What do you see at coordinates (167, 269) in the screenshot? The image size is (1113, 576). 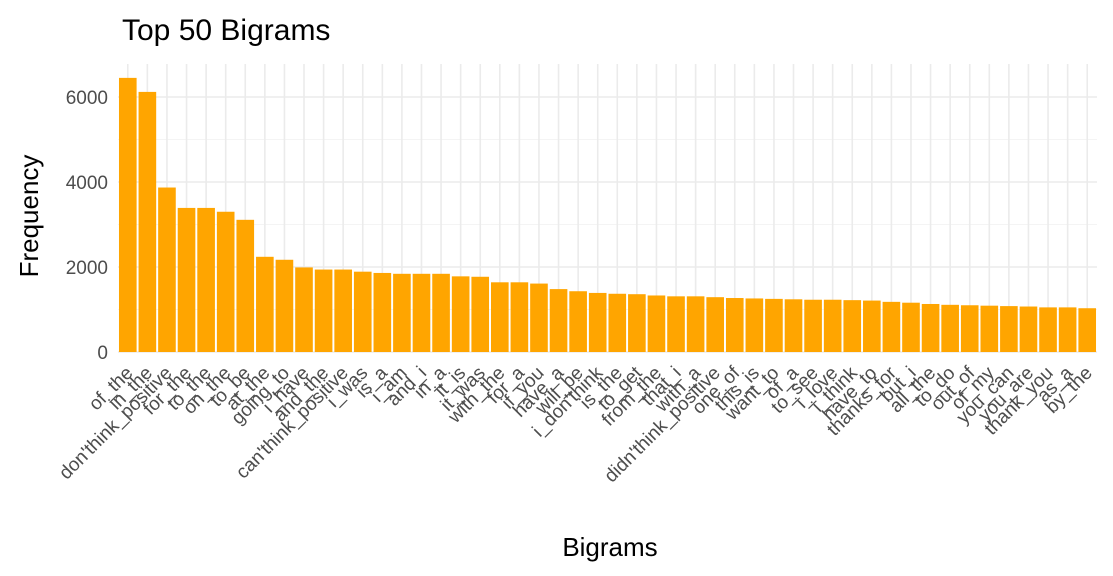 I see `bar-don'think_positive` at bounding box center [167, 269].